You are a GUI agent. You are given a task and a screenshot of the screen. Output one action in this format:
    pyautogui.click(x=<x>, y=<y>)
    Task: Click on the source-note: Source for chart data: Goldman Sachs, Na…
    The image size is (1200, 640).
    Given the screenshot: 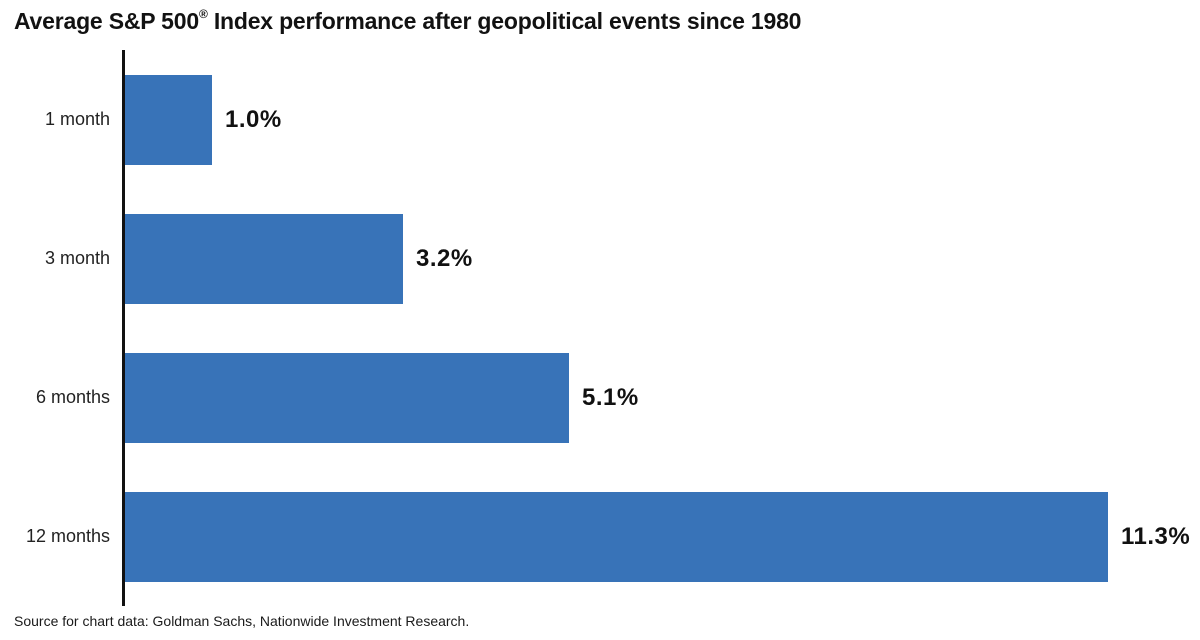 What is the action you would take?
    pyautogui.click(x=242, y=621)
    